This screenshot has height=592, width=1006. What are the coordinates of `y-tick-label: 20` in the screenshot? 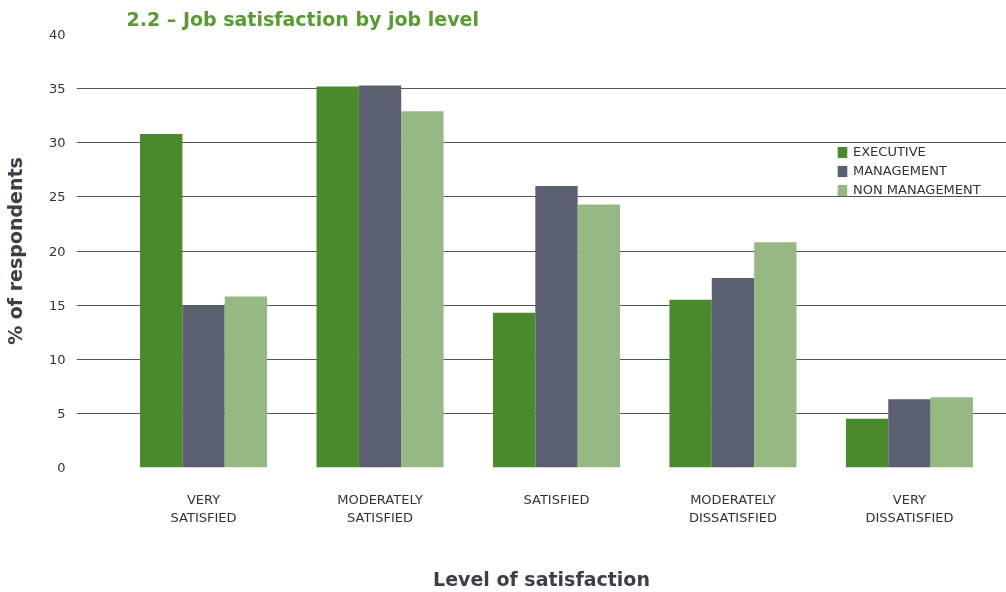 It's located at (57, 251).